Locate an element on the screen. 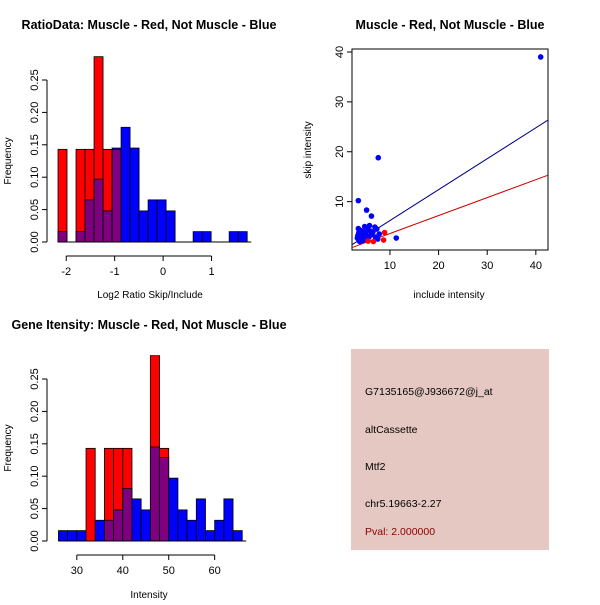 This screenshot has width=600, height=605. scatter-x-tick-label: 20 is located at coordinates (438, 266).